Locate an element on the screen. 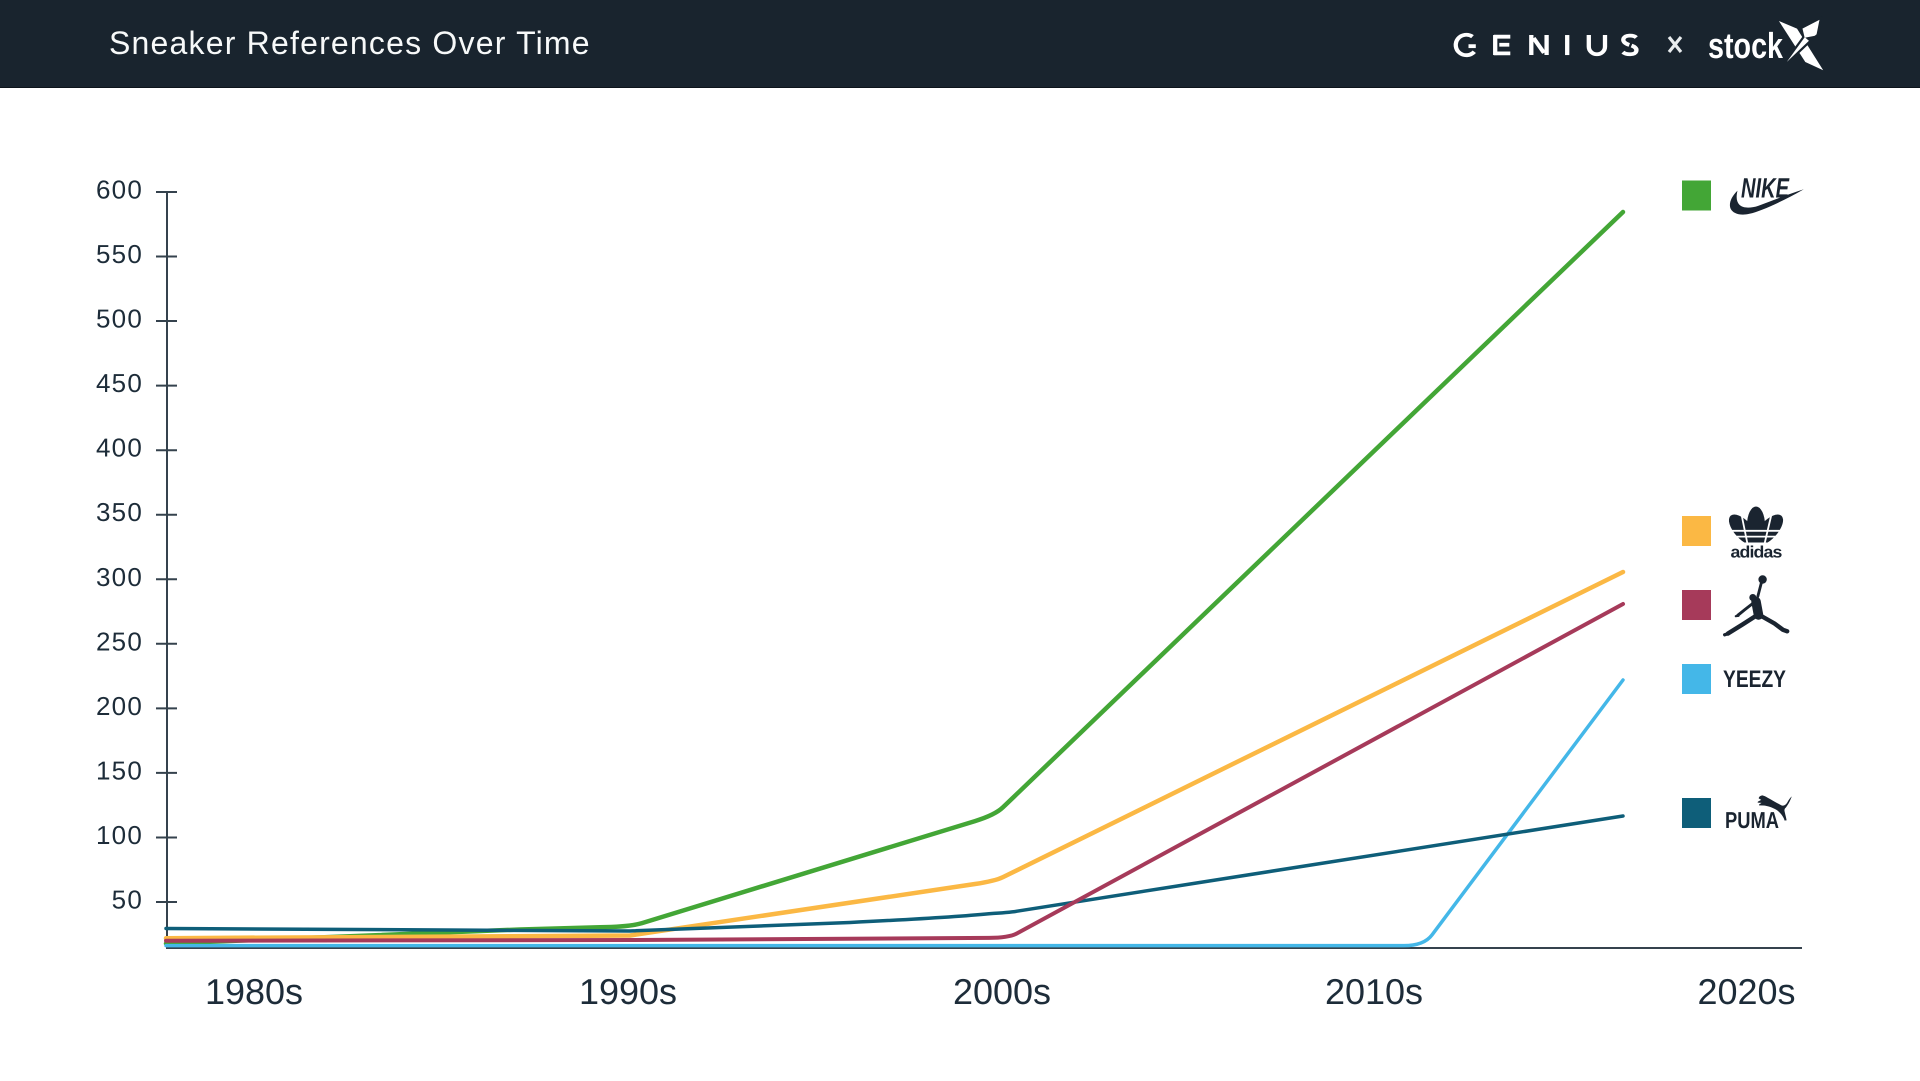 Image resolution: width=1920 pixels, height=1081 pixels. svg-text: 2000s is located at coordinates (1002, 991).